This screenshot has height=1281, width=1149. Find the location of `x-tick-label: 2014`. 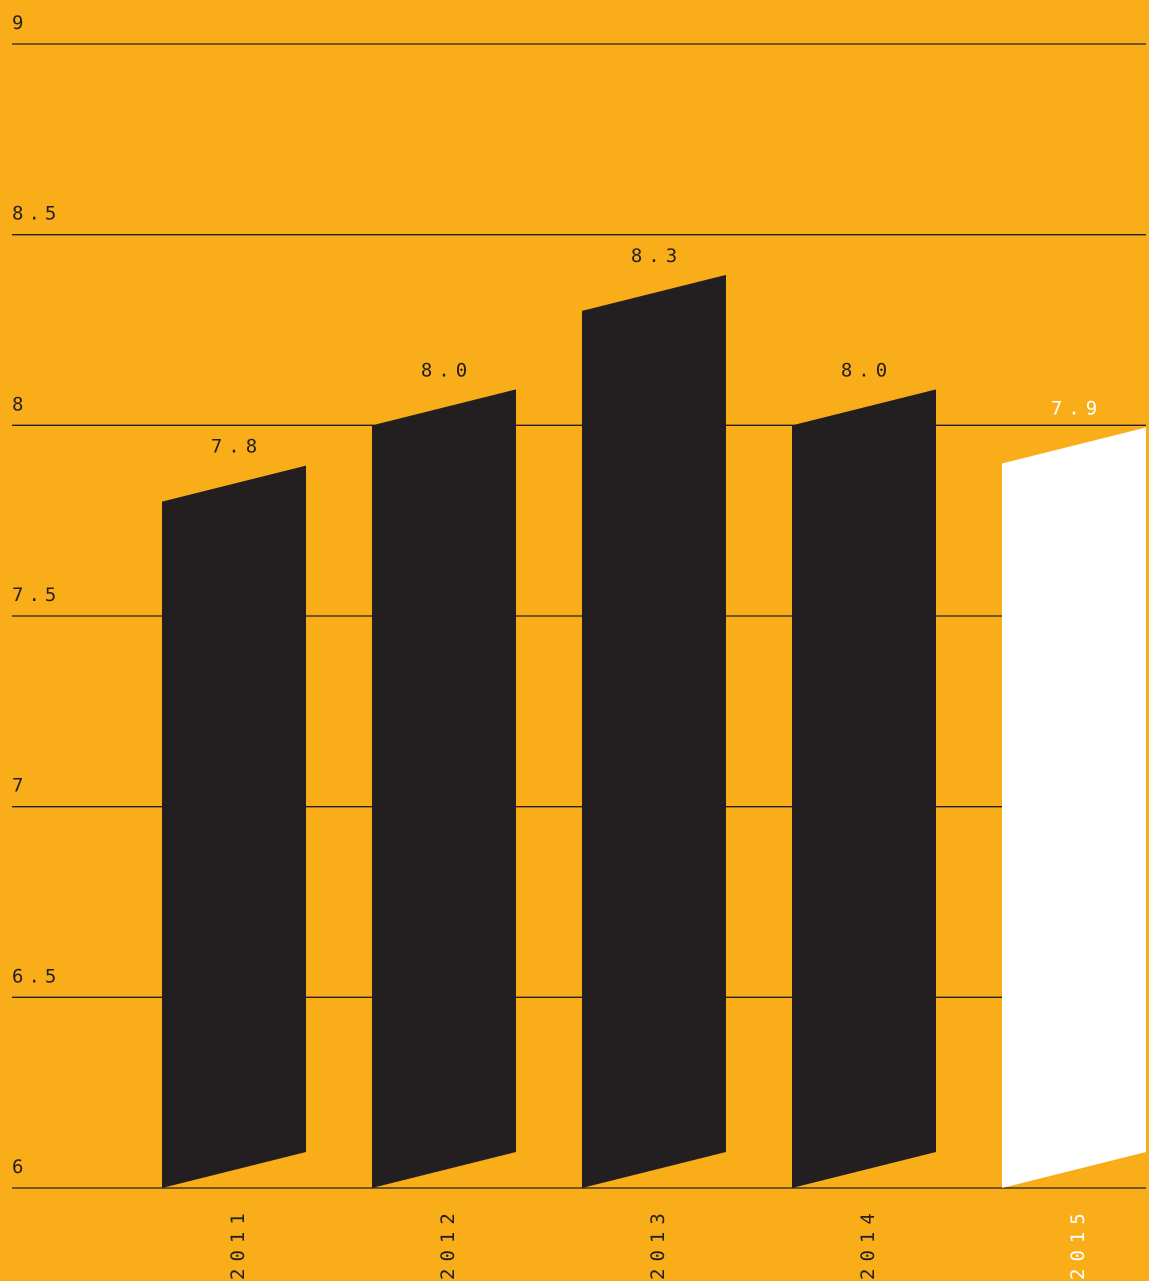

x-tick-label: 2014 is located at coordinates (868, 1243).